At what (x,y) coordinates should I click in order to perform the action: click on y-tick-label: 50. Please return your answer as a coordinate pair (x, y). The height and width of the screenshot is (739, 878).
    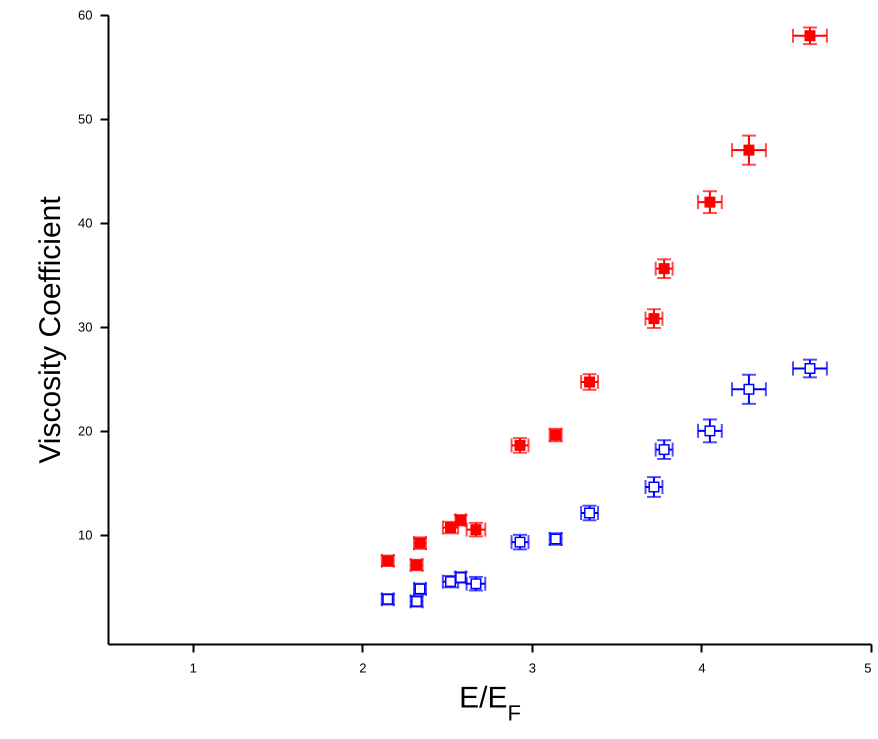
    Looking at the image, I should click on (85, 118).